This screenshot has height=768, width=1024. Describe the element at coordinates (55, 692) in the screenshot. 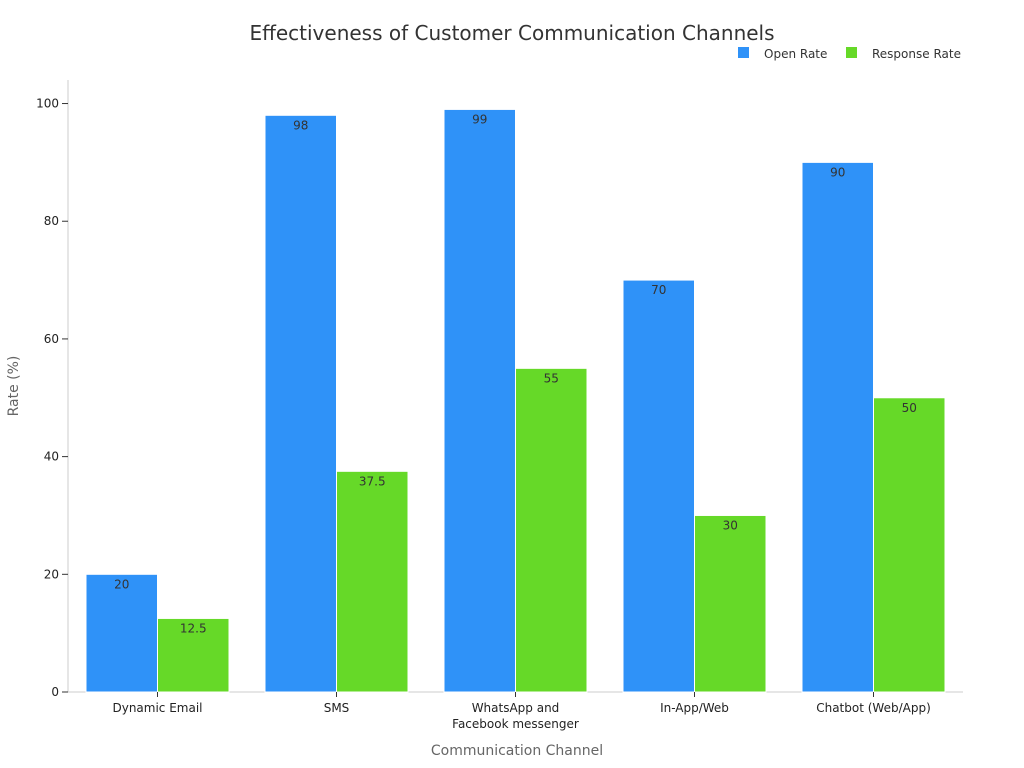

I see `y-tick-label: 0` at that location.